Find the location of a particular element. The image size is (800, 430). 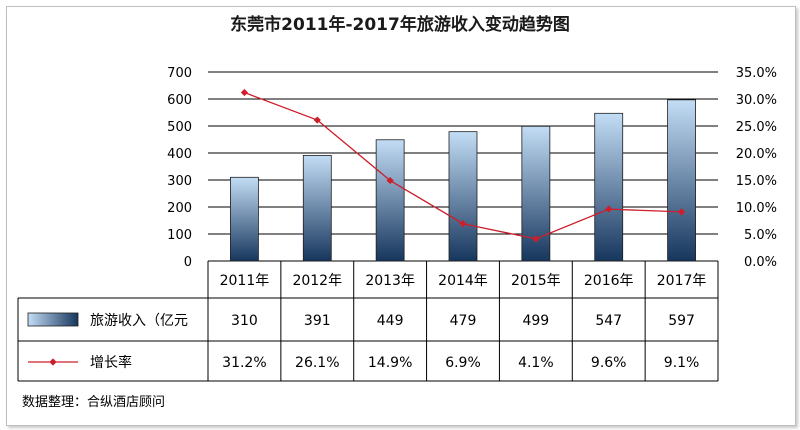

data-label: 26.1% is located at coordinates (317, 363).